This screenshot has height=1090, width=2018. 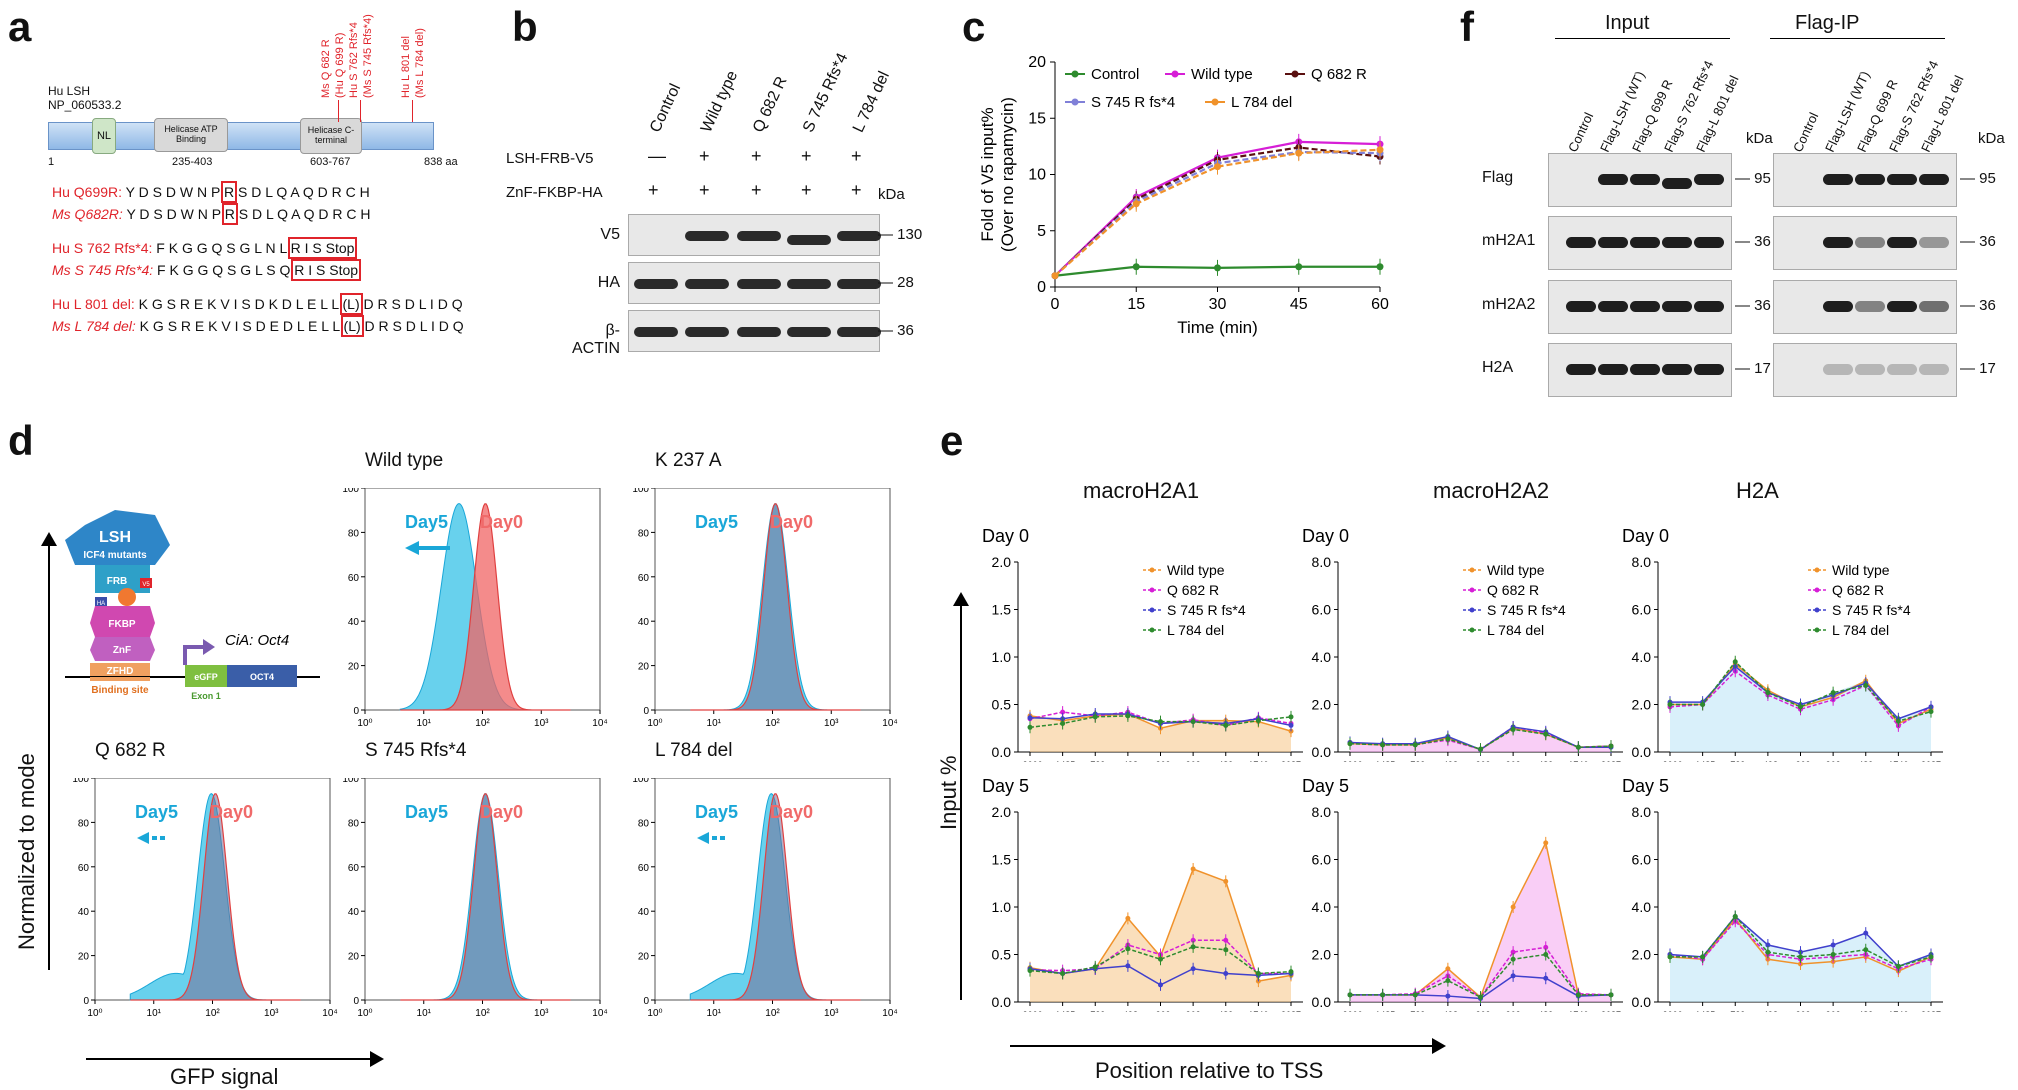 What do you see at coordinates (1753, 178) in the screenshot?
I see `blot-f-mw-input: — 95` at bounding box center [1753, 178].